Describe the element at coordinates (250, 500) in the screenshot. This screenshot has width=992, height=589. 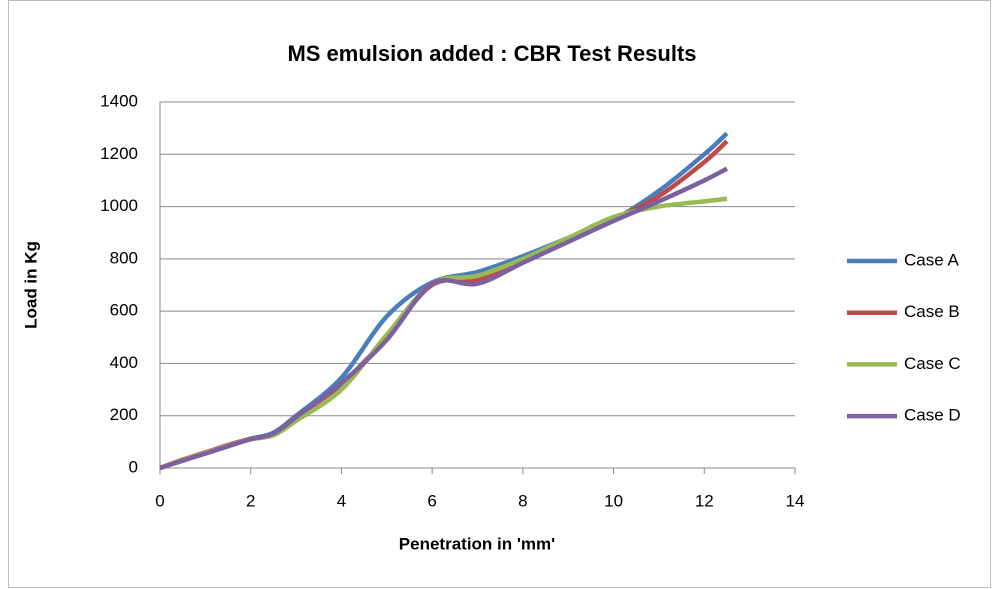
I see `x-tick-label: 2` at that location.